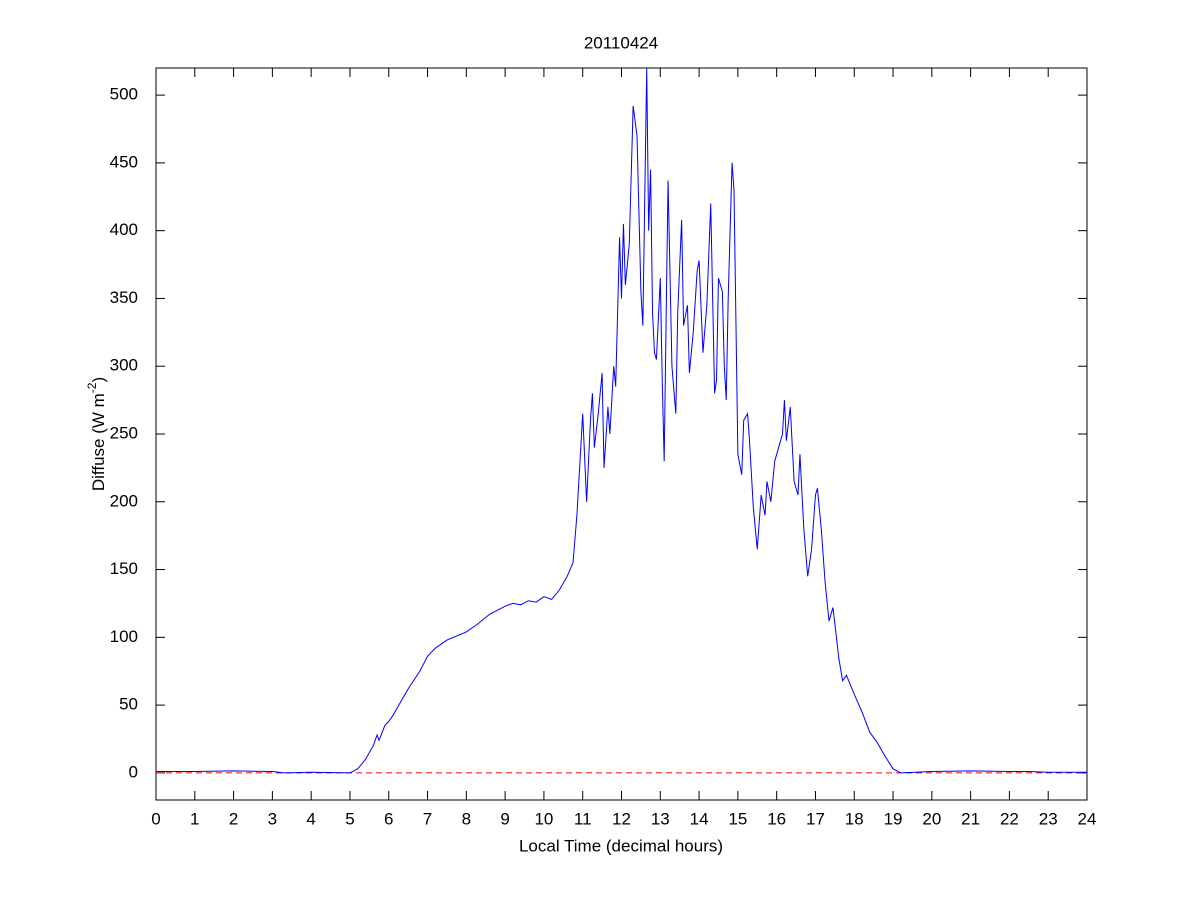 This screenshot has width=1201, height=900. Describe the element at coordinates (388, 818) in the screenshot. I see `x-tick-label: 6` at that location.